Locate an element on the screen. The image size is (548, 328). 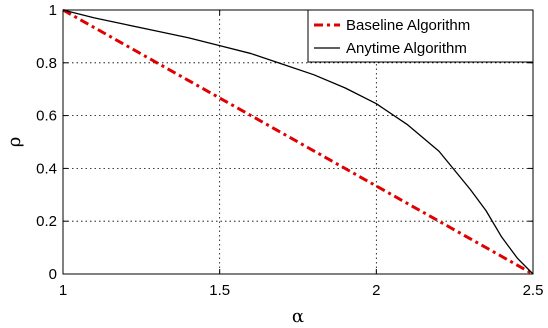
x-tick-label: 2 is located at coordinates (376, 290).